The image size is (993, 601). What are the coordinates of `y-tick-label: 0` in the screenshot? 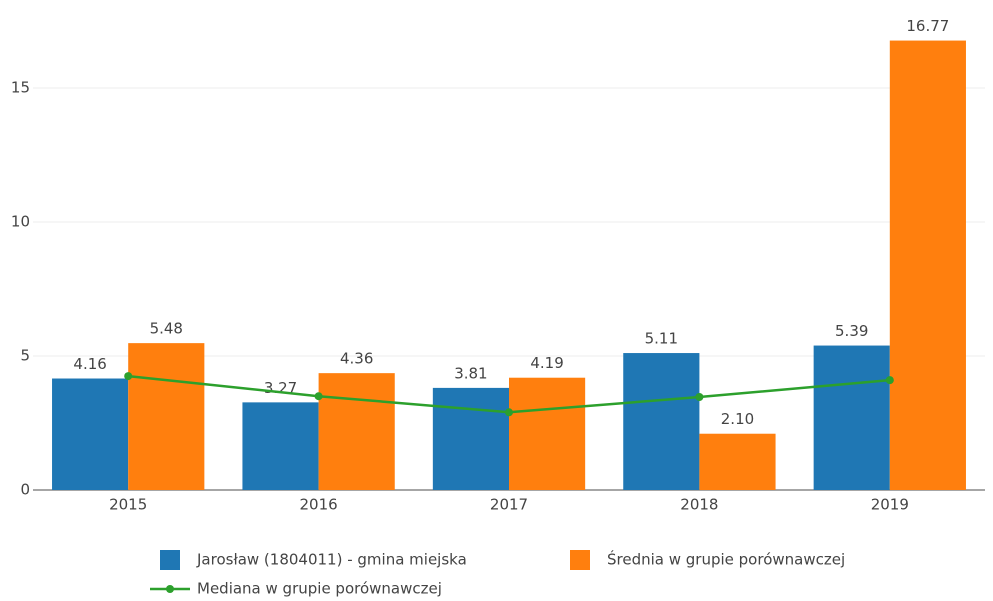 It's located at (25, 490).